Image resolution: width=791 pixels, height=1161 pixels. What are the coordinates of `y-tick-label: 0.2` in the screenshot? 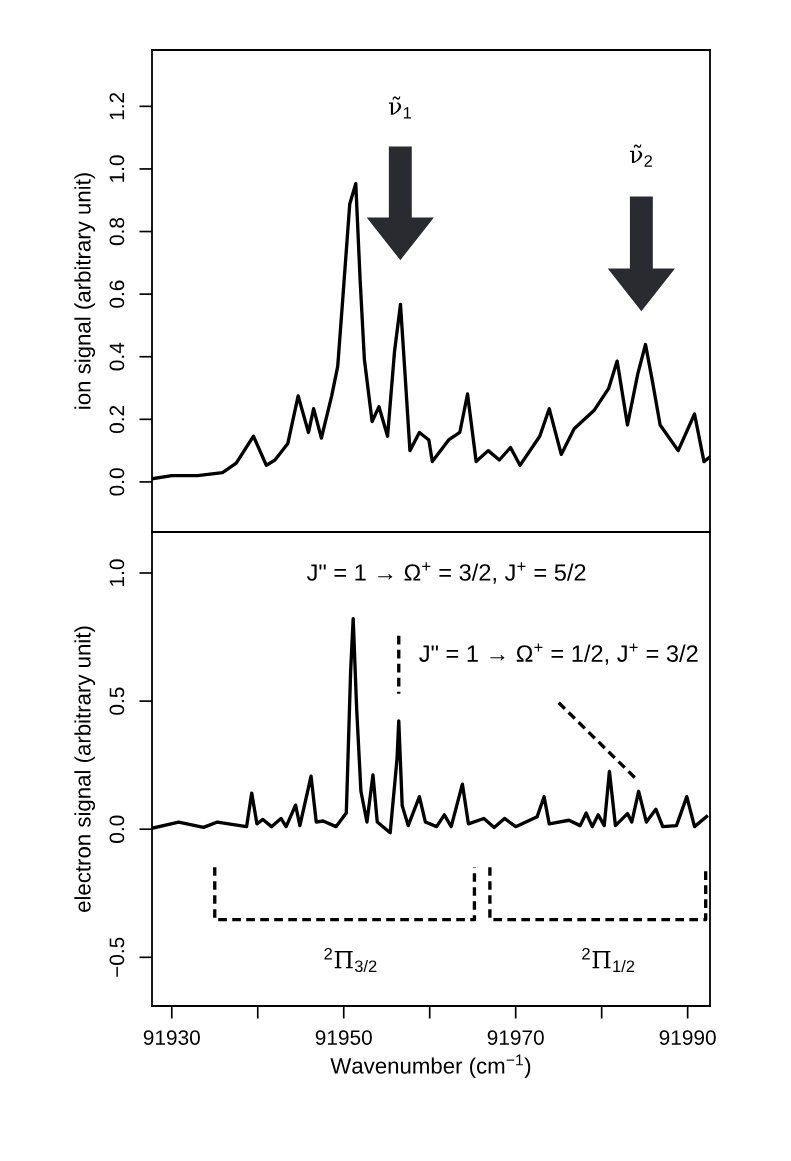 It's located at (117, 419).